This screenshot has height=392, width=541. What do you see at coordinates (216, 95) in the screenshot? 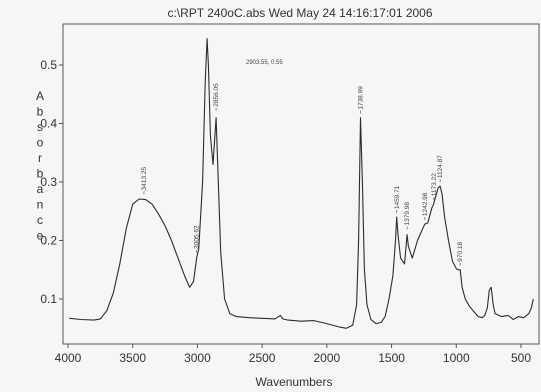
I see `peak-label: 2856.05` at bounding box center [216, 95].